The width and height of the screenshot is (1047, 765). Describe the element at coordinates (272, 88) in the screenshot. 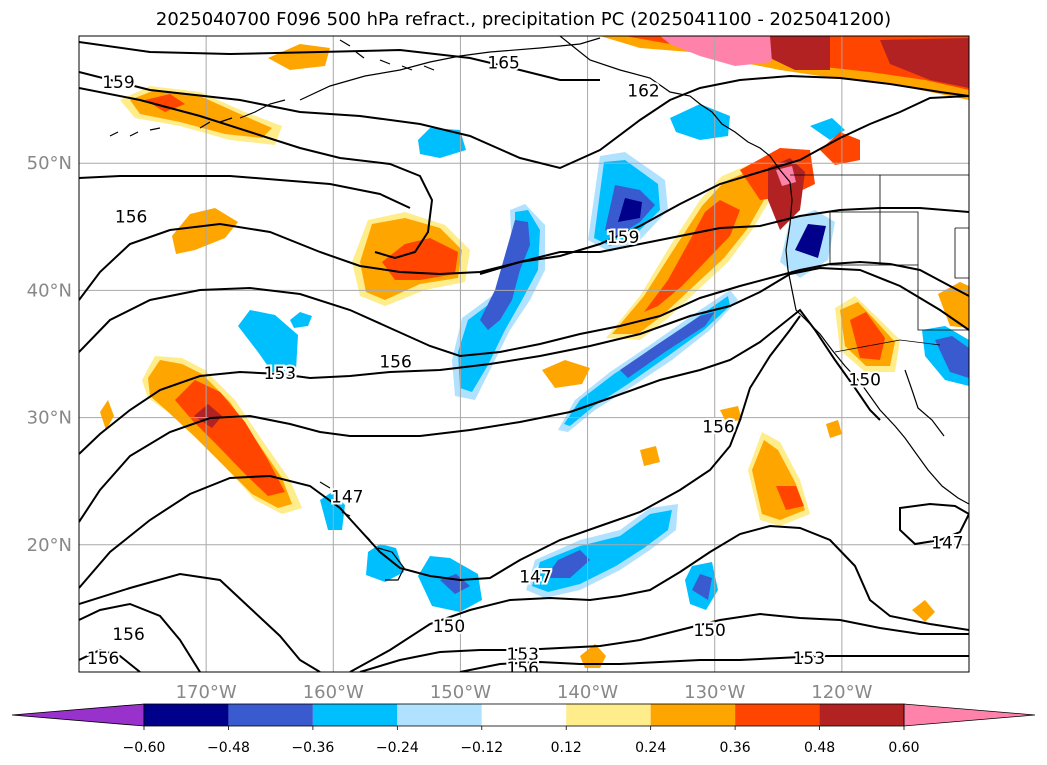

I see `coastline-islands` at that location.